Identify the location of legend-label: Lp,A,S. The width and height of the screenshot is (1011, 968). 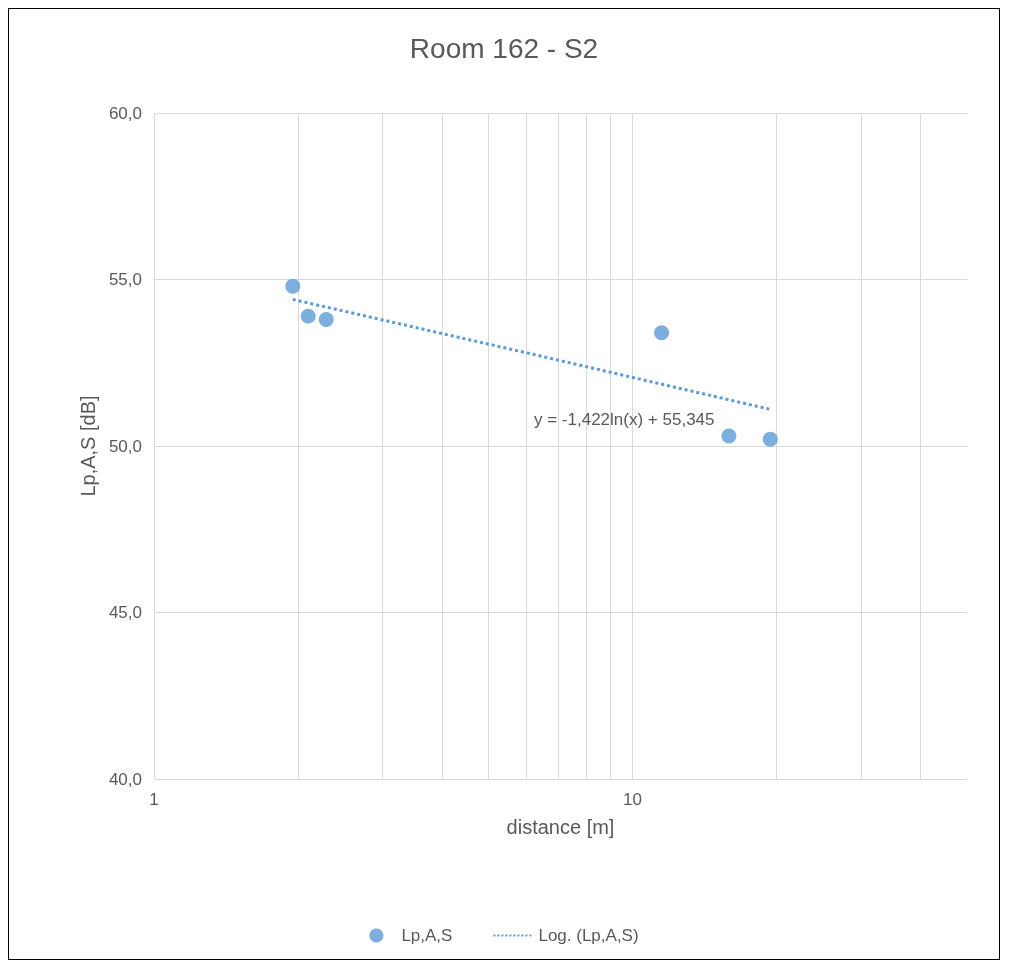
(427, 935).